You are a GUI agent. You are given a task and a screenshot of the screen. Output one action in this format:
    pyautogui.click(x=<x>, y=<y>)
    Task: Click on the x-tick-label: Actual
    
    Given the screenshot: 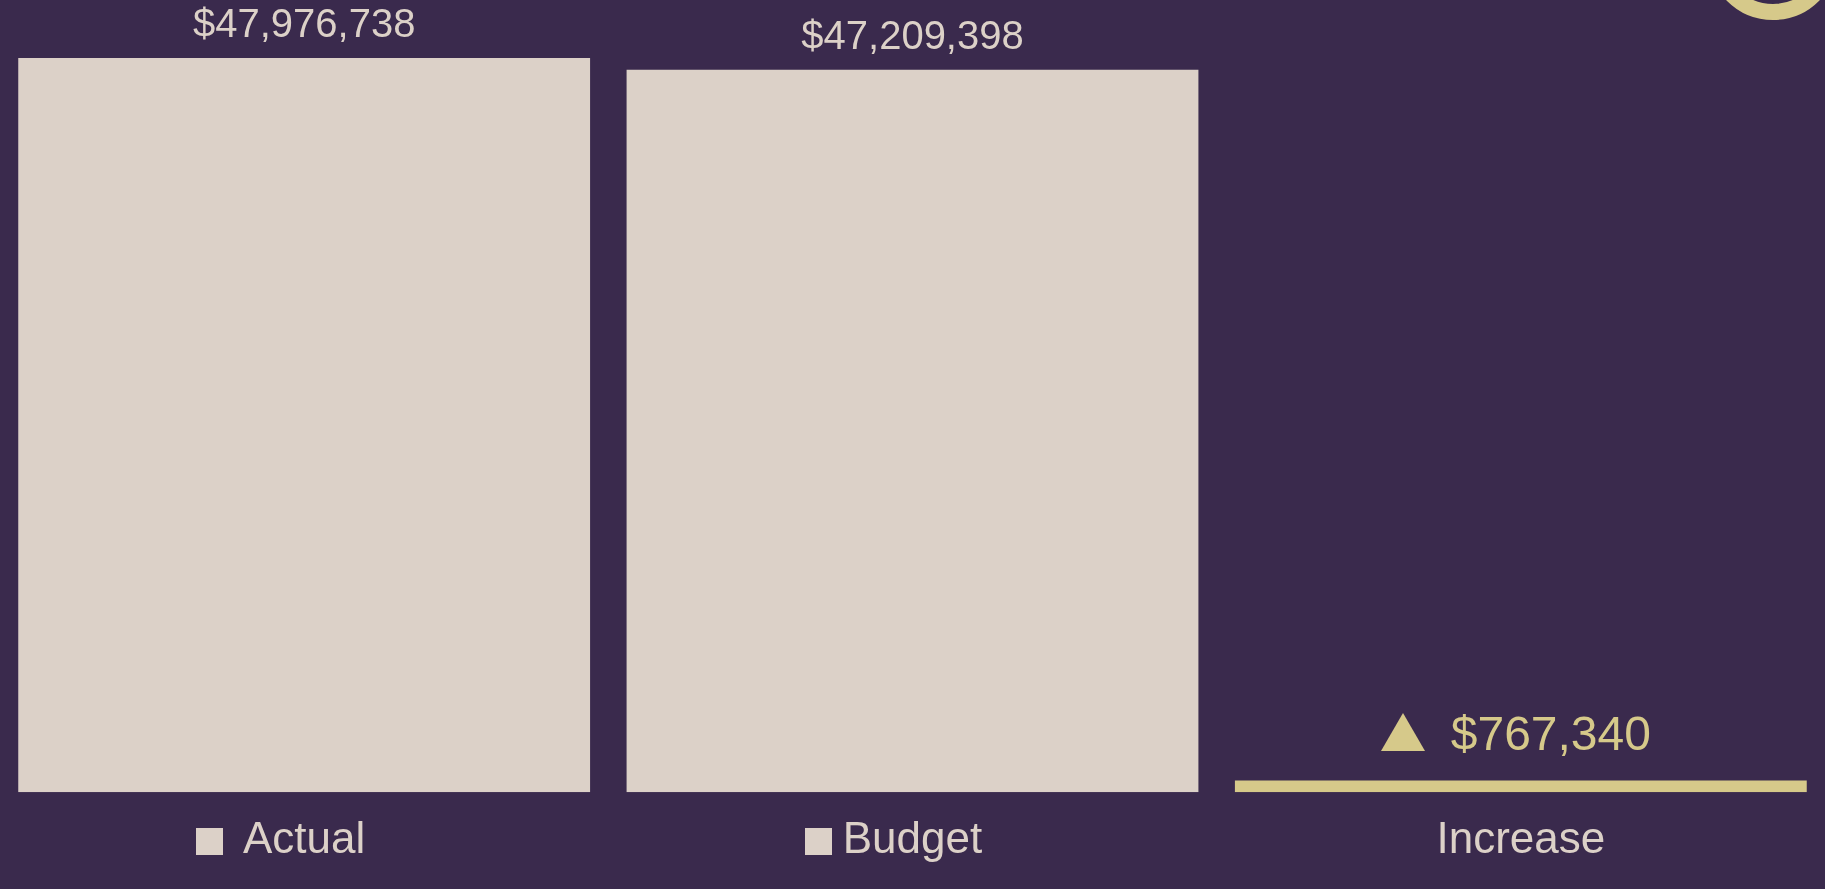 What is the action you would take?
    pyautogui.click(x=304, y=837)
    